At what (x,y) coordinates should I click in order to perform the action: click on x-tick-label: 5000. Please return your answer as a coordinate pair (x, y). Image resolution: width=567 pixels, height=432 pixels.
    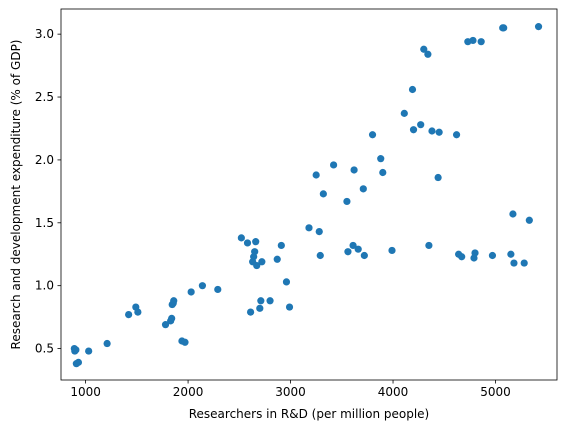
    Looking at the image, I should click on (495, 392).